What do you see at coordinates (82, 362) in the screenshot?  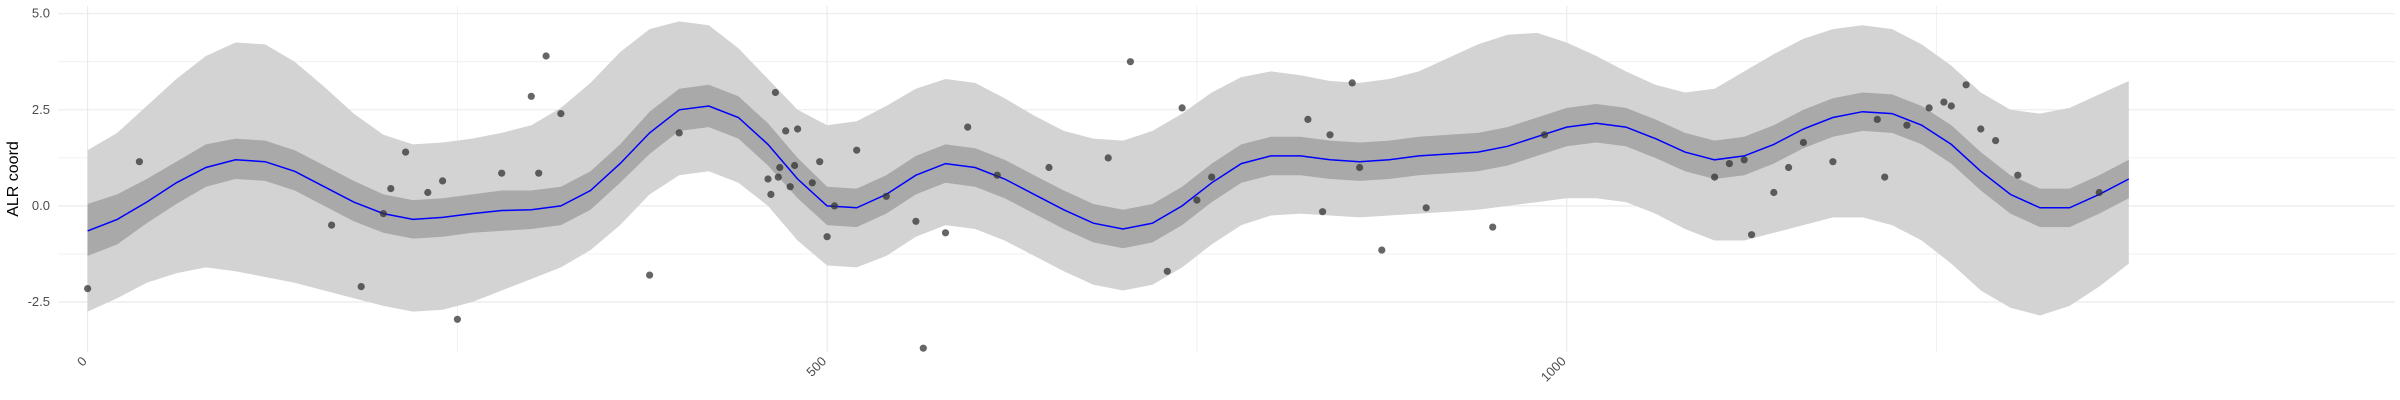 I see `x-tick-label: 0` at bounding box center [82, 362].